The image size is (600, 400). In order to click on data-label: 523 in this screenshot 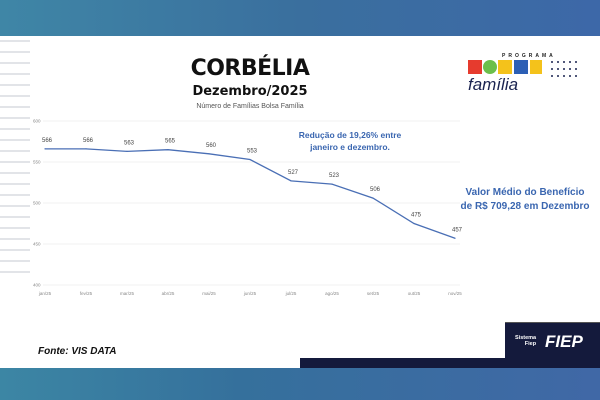, I will do `click(334, 176)`.